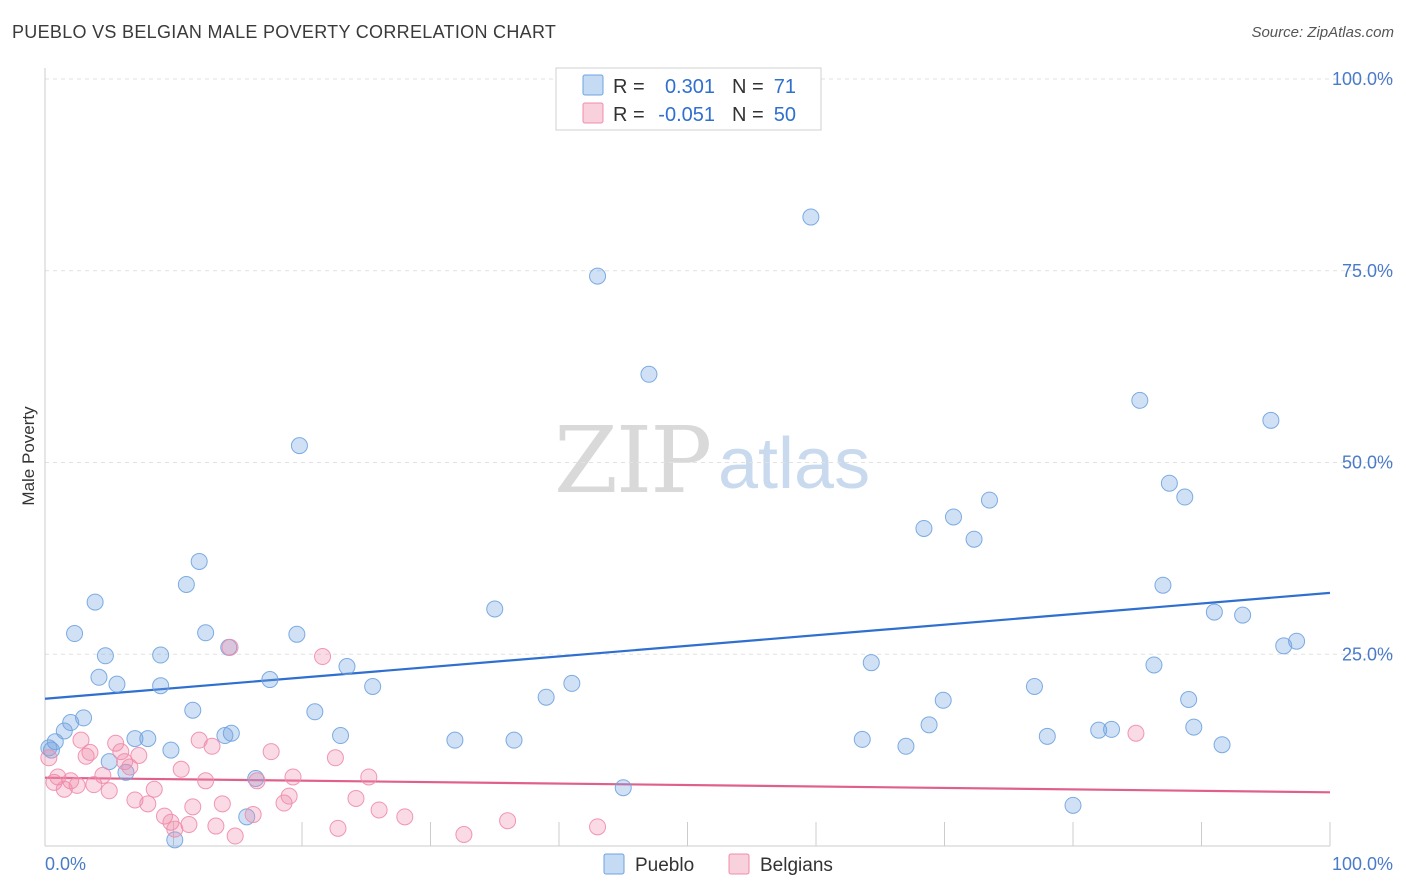  What do you see at coordinates (28, 456) in the screenshot?
I see `y-axis-title: Male Poverty` at bounding box center [28, 456].